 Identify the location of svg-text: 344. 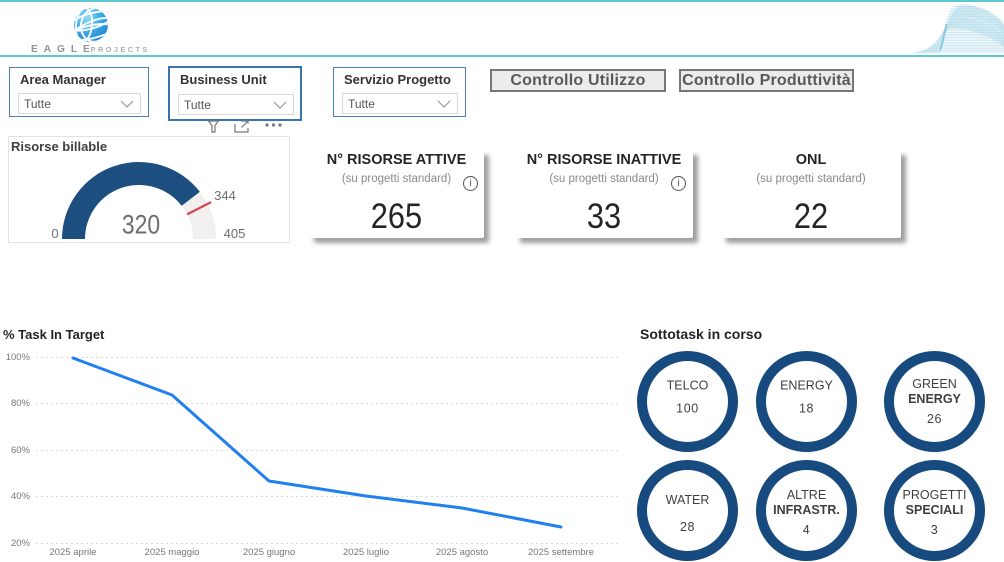
(225, 195).